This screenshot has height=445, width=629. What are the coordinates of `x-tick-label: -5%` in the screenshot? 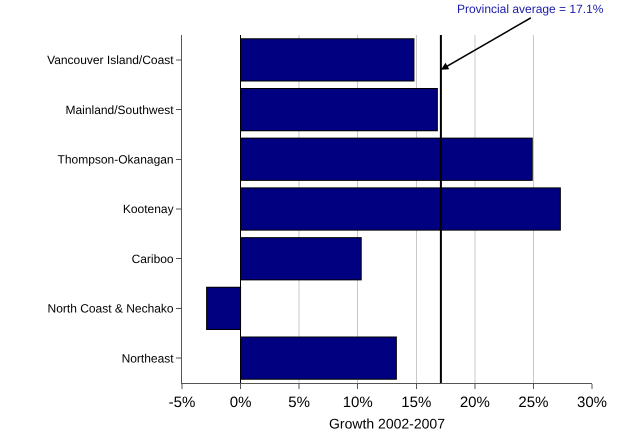 It's located at (182, 402).